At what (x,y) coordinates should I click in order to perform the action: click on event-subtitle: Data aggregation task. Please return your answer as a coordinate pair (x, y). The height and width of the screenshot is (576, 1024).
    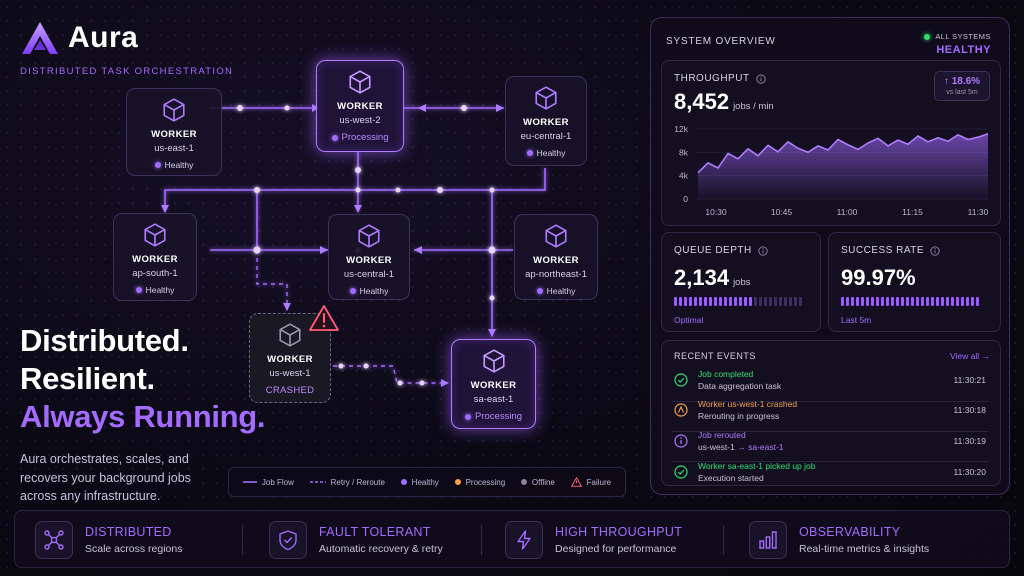
    Looking at the image, I should click on (740, 386).